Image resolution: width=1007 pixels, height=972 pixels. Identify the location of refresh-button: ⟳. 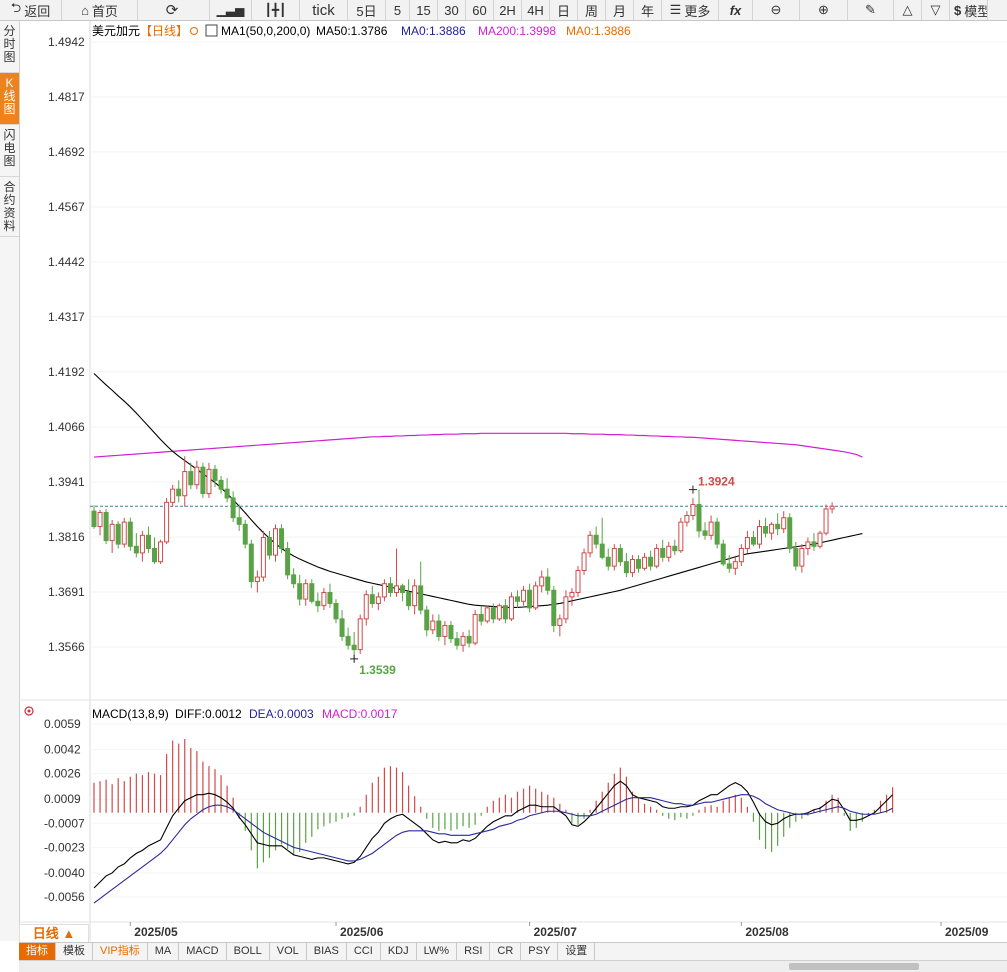
(174, 10).